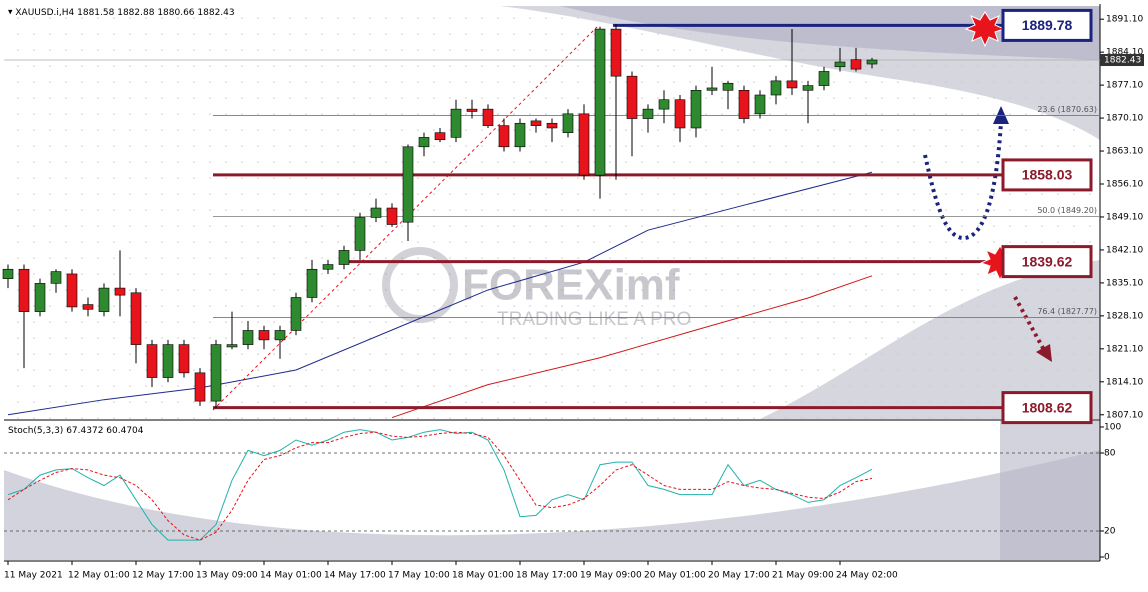 The width and height of the screenshot is (1148, 592). Describe the element at coordinates (1107, 558) in the screenshot. I see `y-tick-label: 0` at that location.